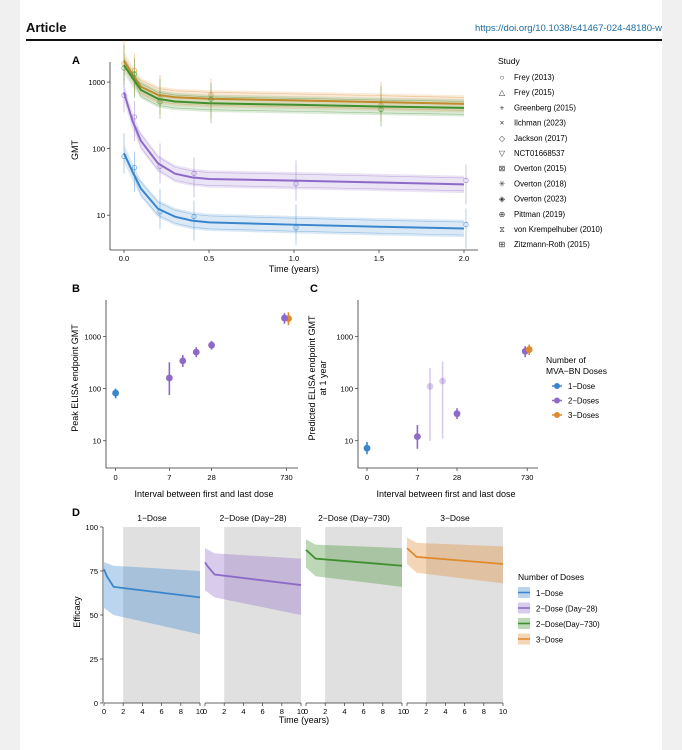 This screenshot has width=682, height=750. What do you see at coordinates (502, 199) in the screenshot?
I see `legend-symbol: ◈` at bounding box center [502, 199].